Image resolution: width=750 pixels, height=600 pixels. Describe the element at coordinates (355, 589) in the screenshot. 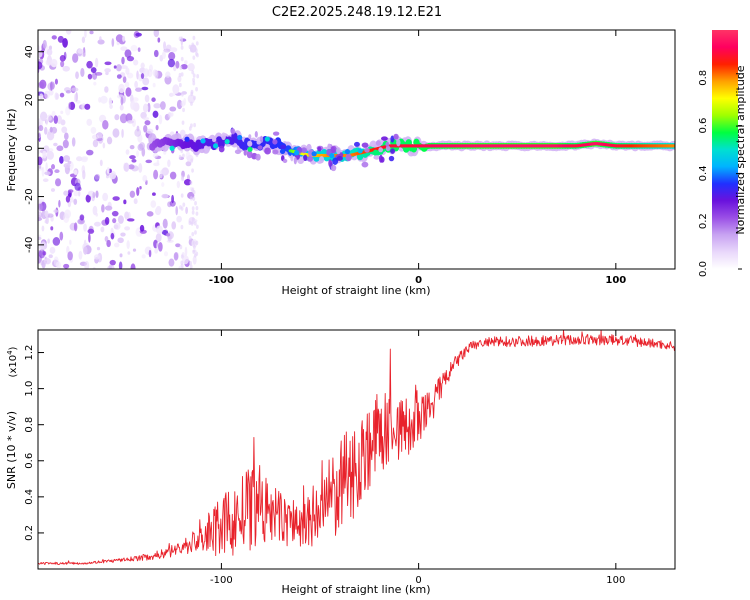

I see `snr-x-label: Height of straight line (km)` at that location.